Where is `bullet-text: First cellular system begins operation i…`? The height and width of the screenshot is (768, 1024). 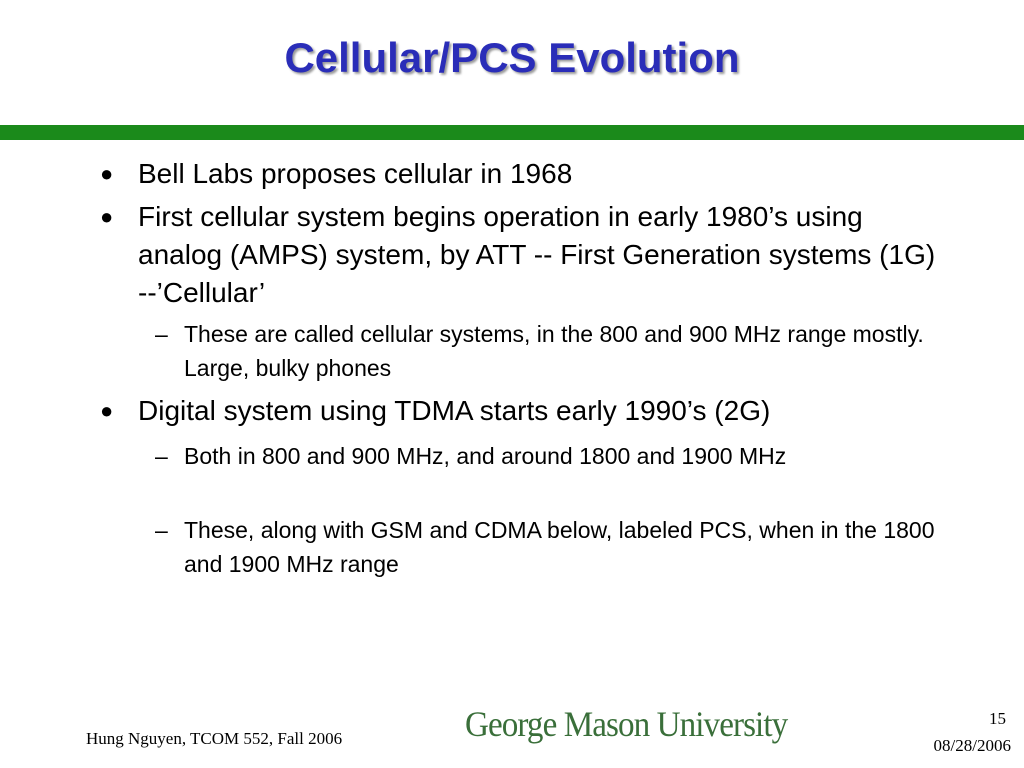 bullet-text: First cellular system begins operation i… is located at coordinates (537, 254).